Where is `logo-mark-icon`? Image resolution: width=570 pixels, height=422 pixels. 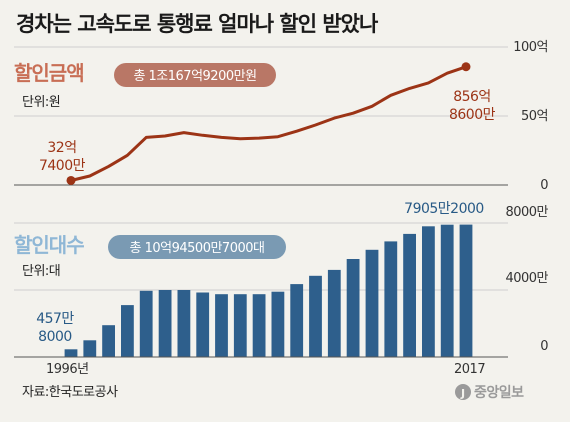
logo-mark-icon is located at coordinates (463, 392).